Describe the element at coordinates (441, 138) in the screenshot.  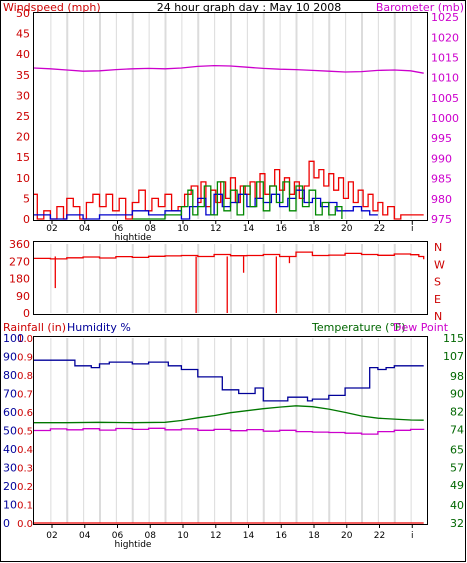
I see `barometer-tick-label: 995` at that location.